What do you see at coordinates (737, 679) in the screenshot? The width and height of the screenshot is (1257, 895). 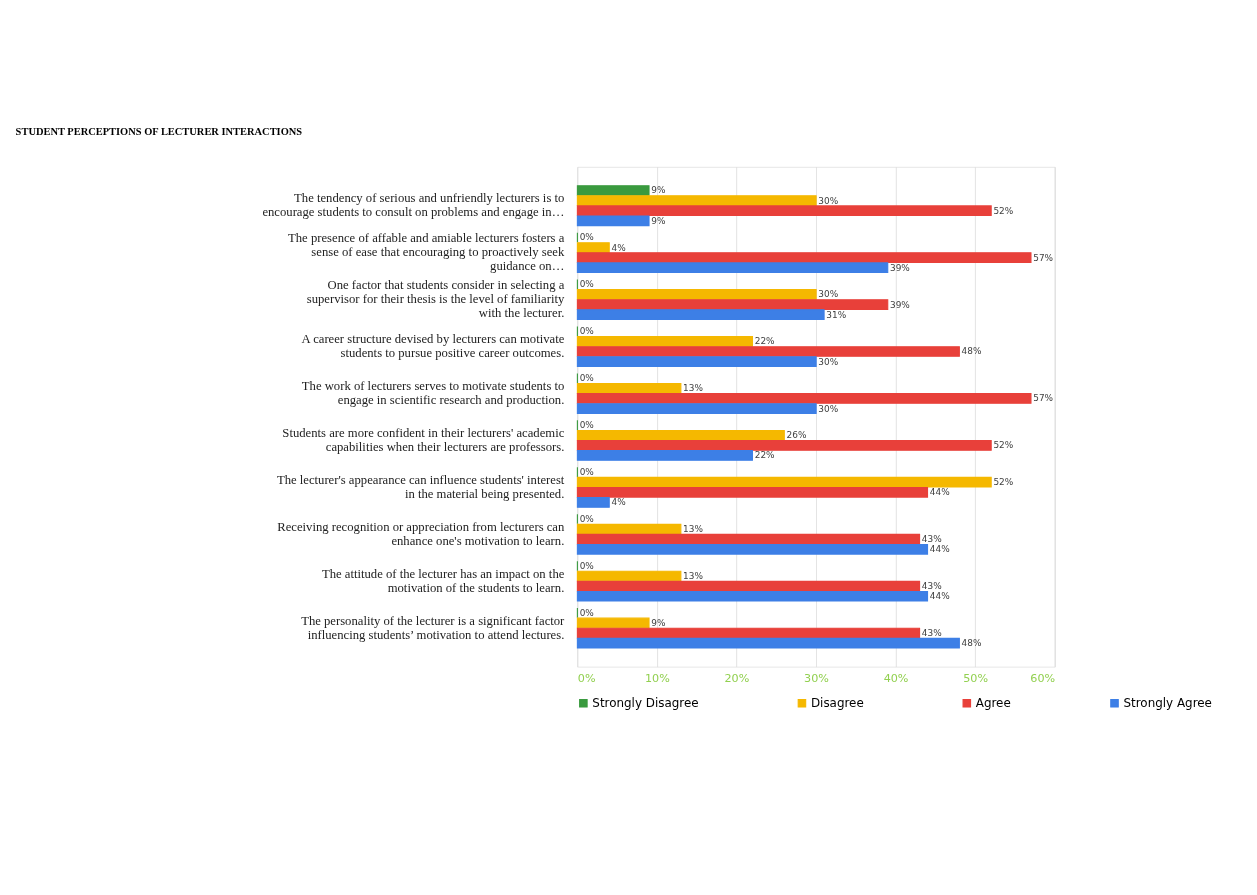 I see `x-tick-label: 20%` at bounding box center [737, 679].